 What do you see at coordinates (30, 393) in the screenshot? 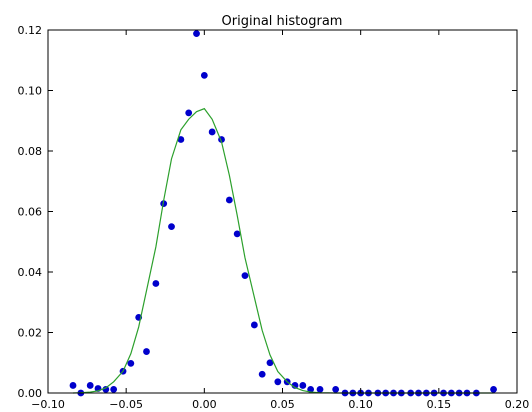
I see `y-tick-label: 0.00` at bounding box center [30, 393].